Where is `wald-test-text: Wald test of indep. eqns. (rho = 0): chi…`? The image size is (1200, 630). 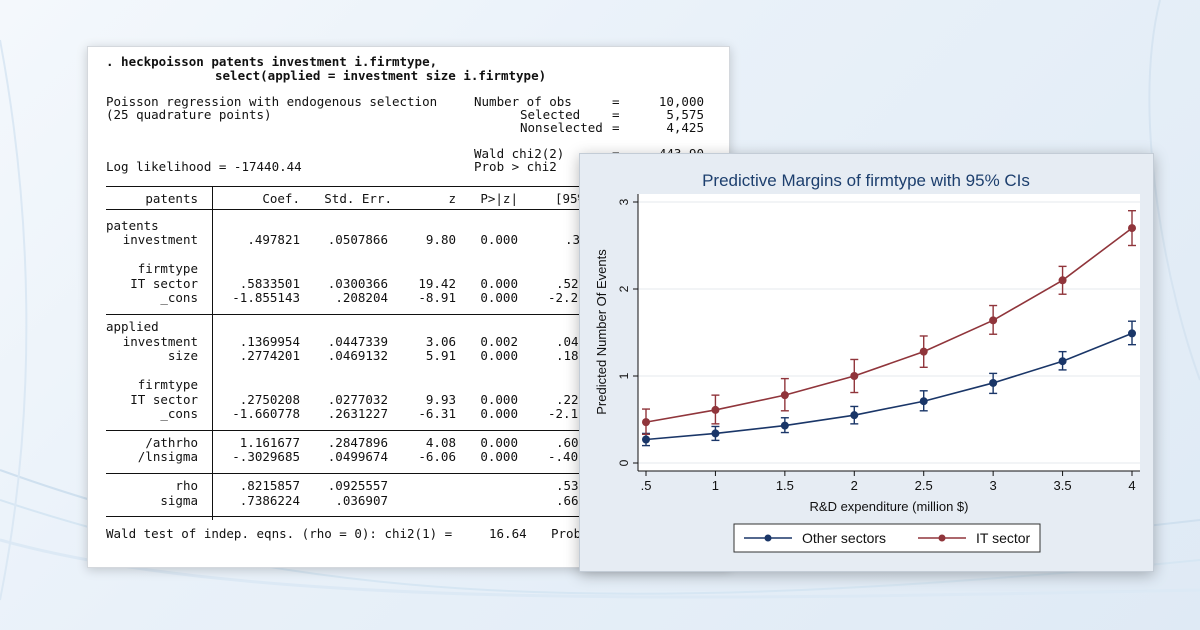 wald-test-text: Wald test of indep. eqns. (rho = 0): chi… is located at coordinates (279, 533).